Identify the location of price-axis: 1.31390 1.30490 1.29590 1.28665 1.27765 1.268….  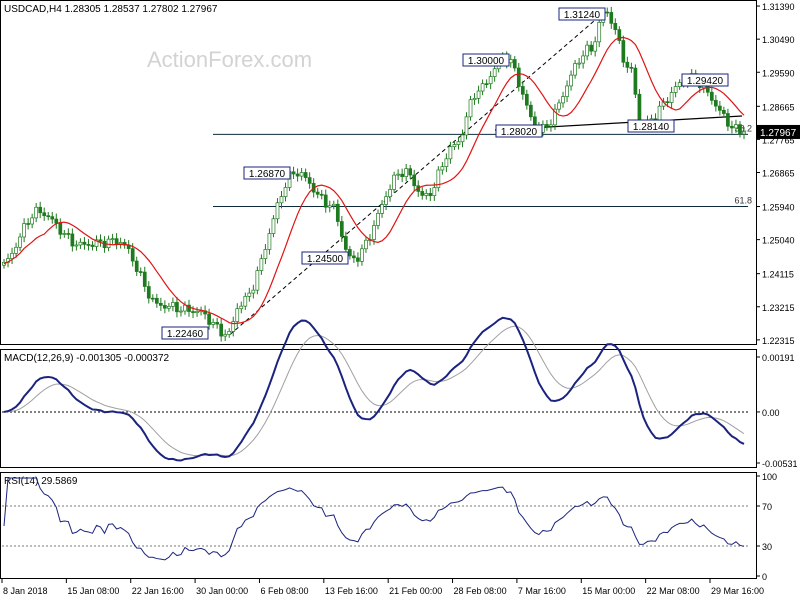
(778, 174).